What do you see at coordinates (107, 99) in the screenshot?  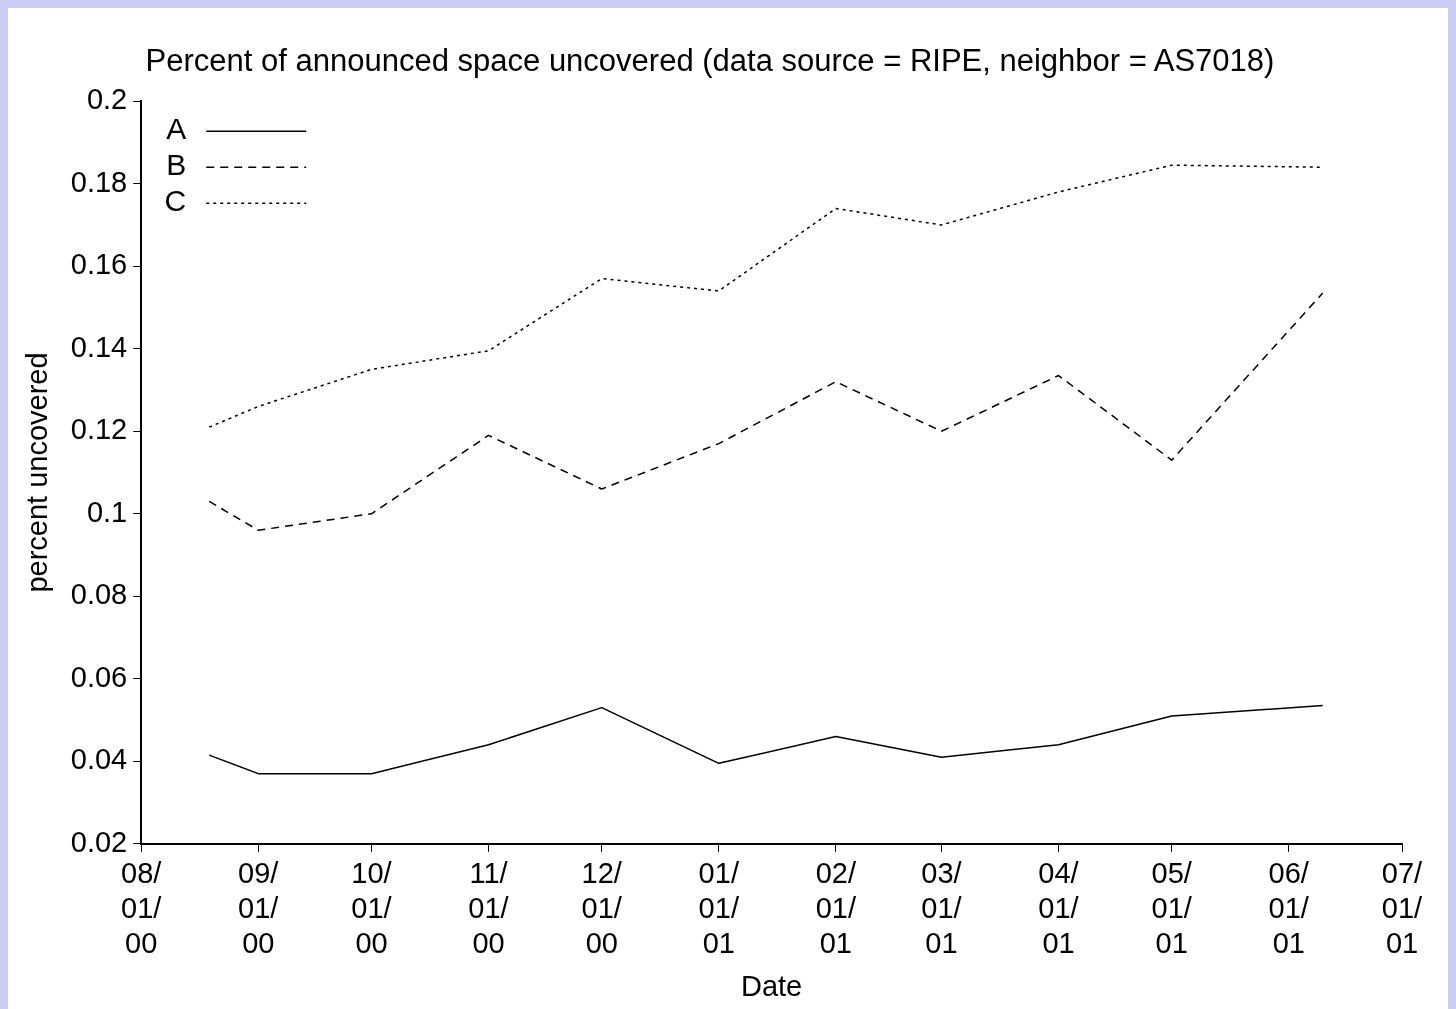 I see `y-tick-label: 0.2` at bounding box center [107, 99].